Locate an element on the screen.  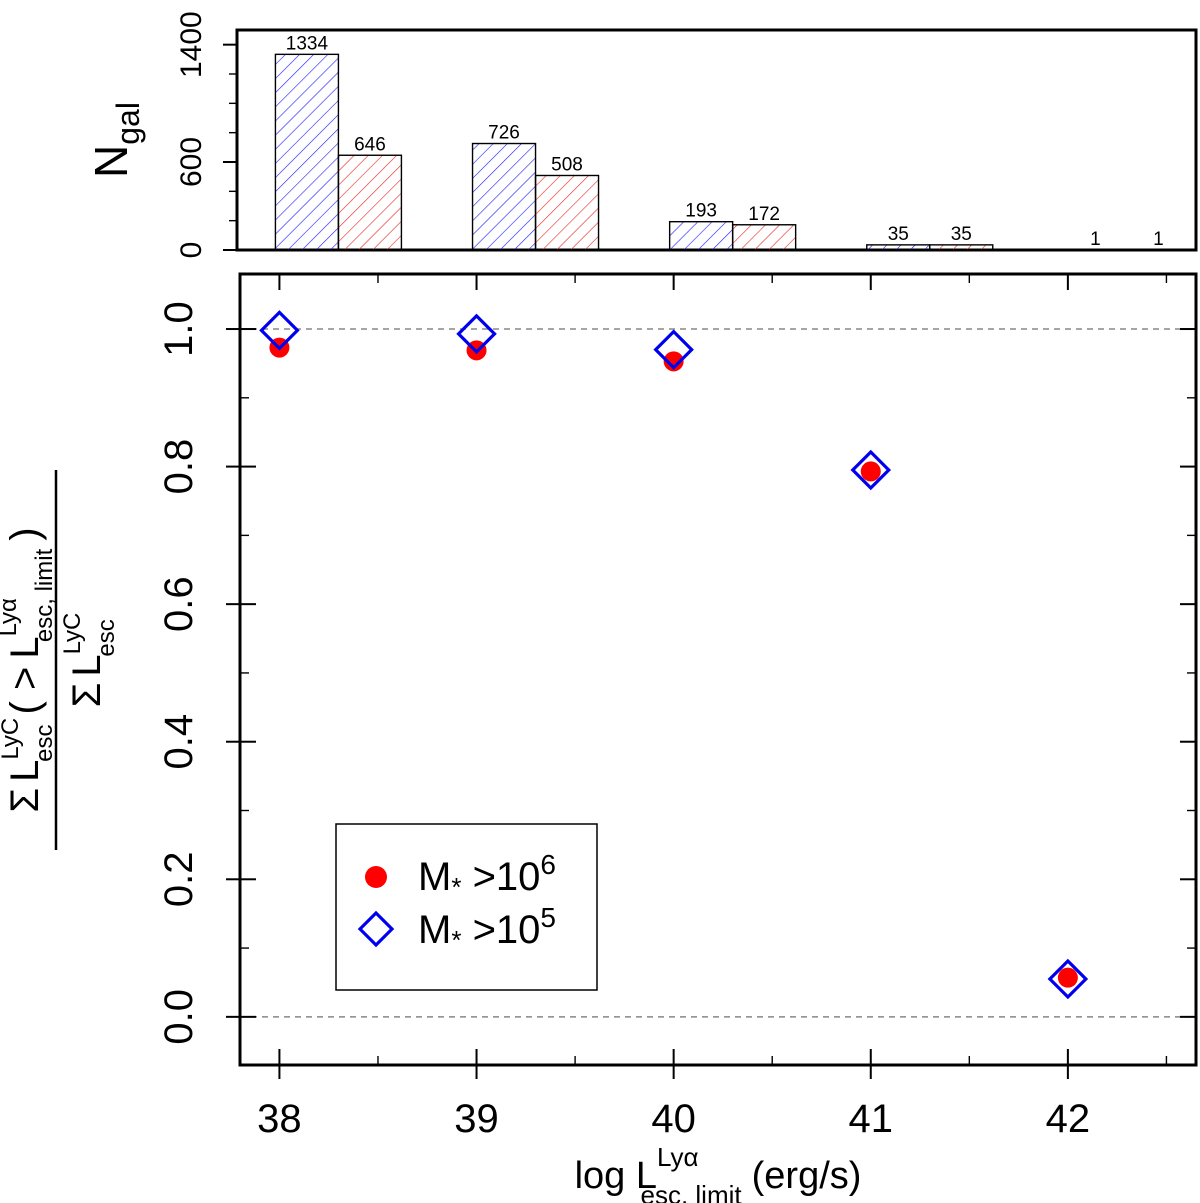
x-tick-label: 39 is located at coordinates (476, 1119).